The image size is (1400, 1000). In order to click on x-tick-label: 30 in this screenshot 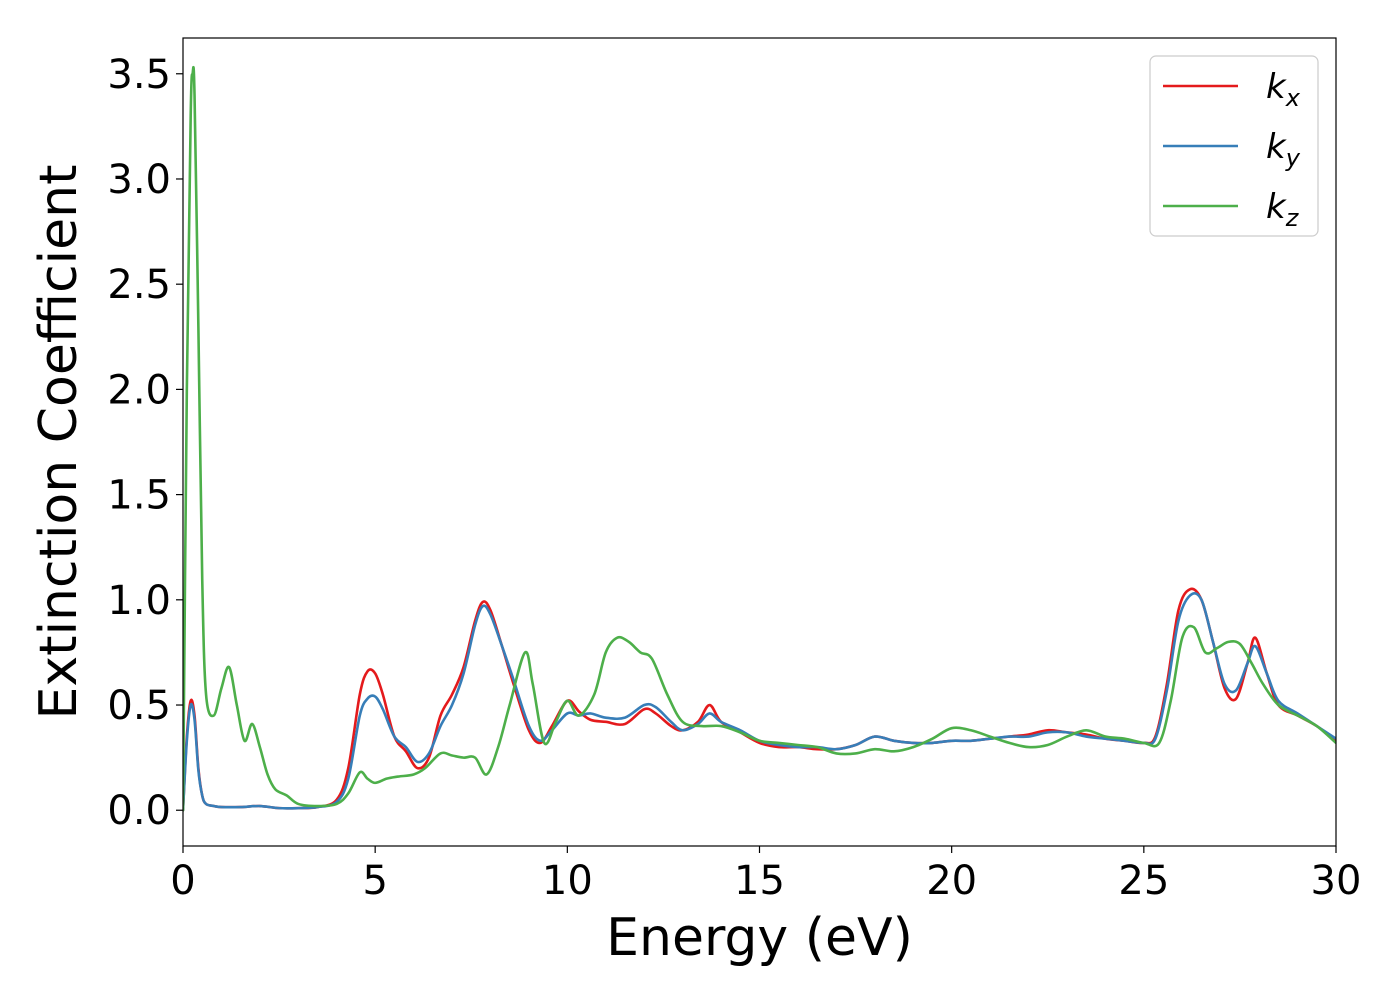, I will do `click(1336, 881)`.